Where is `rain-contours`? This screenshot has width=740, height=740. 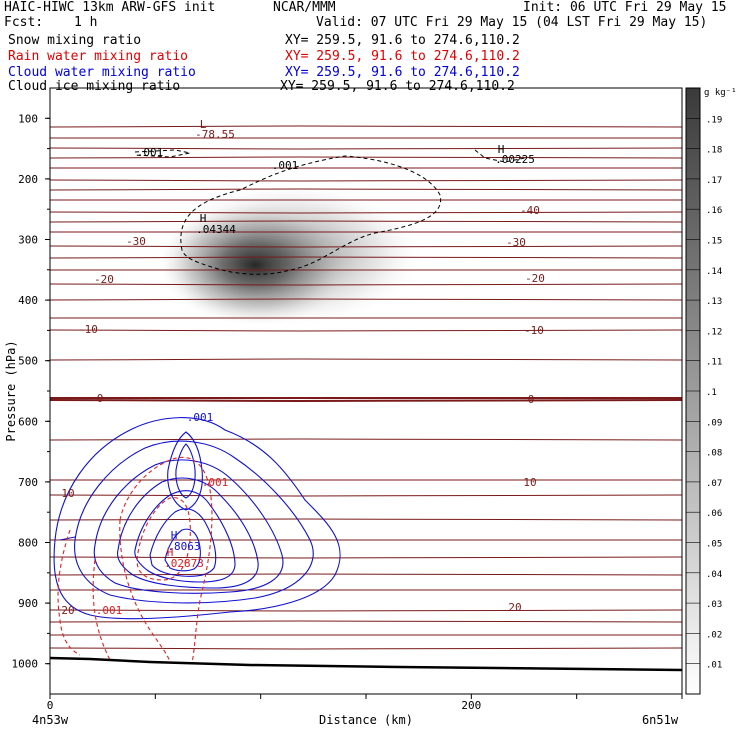
rain-contours is located at coordinates (135, 559).